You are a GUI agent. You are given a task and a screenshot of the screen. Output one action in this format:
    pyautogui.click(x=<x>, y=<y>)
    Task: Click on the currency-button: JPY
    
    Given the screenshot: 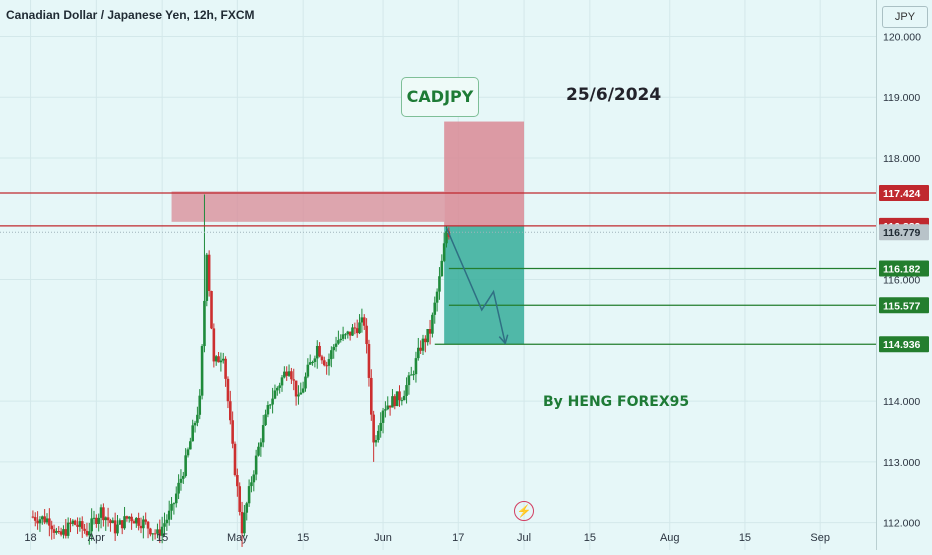 What is the action you would take?
    pyautogui.click(x=905, y=17)
    